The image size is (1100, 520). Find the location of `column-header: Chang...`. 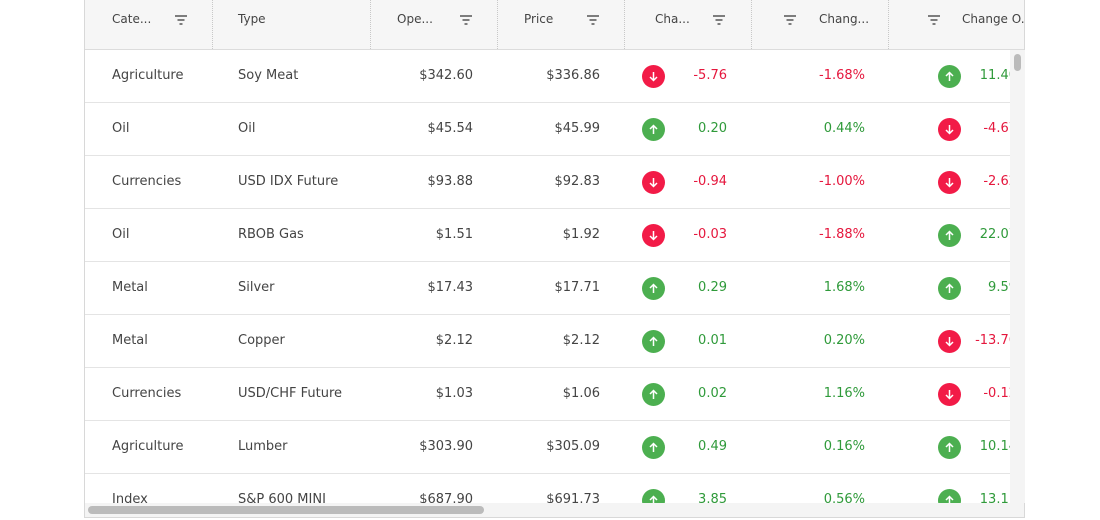

column-header: Chang... is located at coordinates (820, 24).